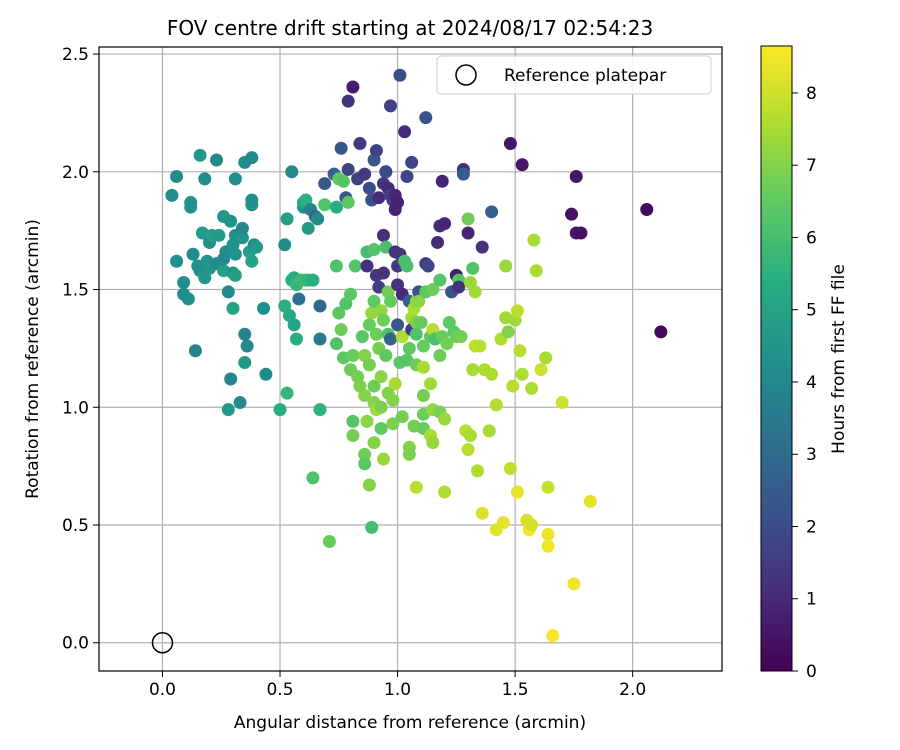 The height and width of the screenshot is (750, 900). What do you see at coordinates (75, 526) in the screenshot?
I see `y-tick-label: 0.5` at bounding box center [75, 526].